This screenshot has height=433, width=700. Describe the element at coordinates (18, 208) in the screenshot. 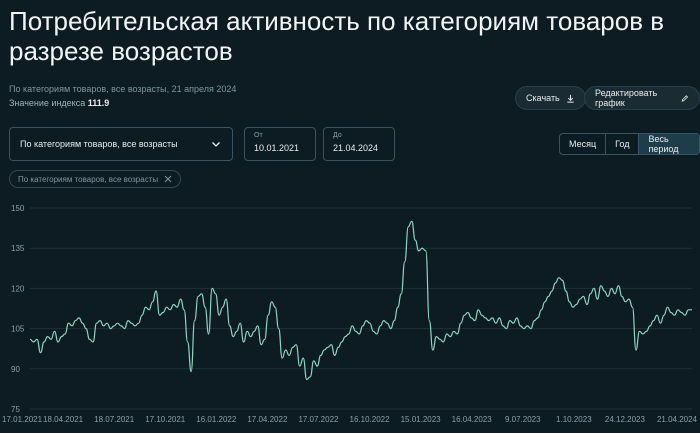

I see `y-tick-label: 150` at that location.